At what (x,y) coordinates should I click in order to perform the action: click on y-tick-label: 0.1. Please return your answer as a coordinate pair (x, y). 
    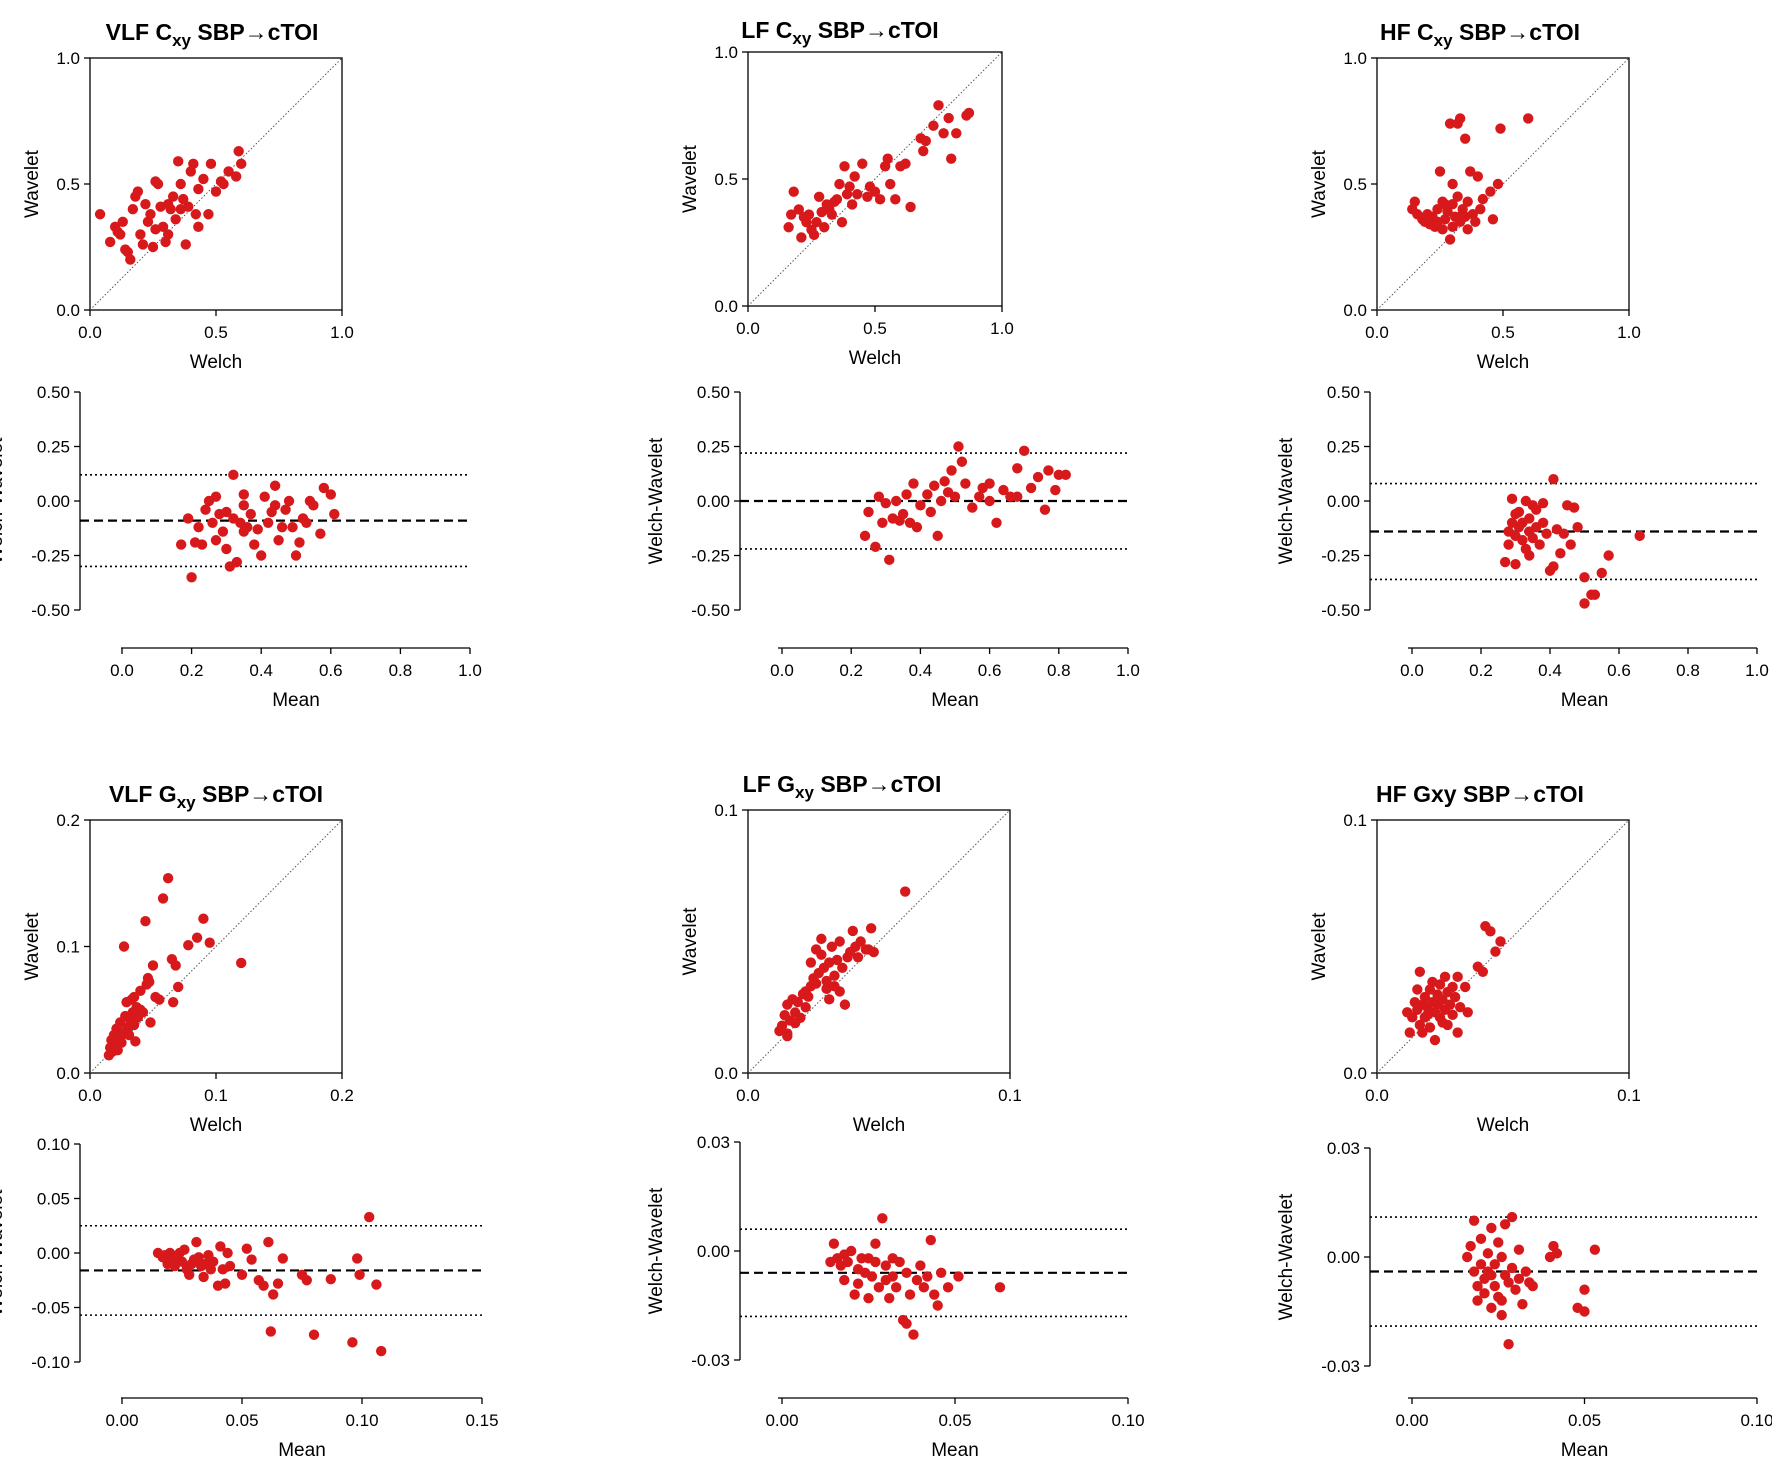
    Looking at the image, I should click on (1355, 820).